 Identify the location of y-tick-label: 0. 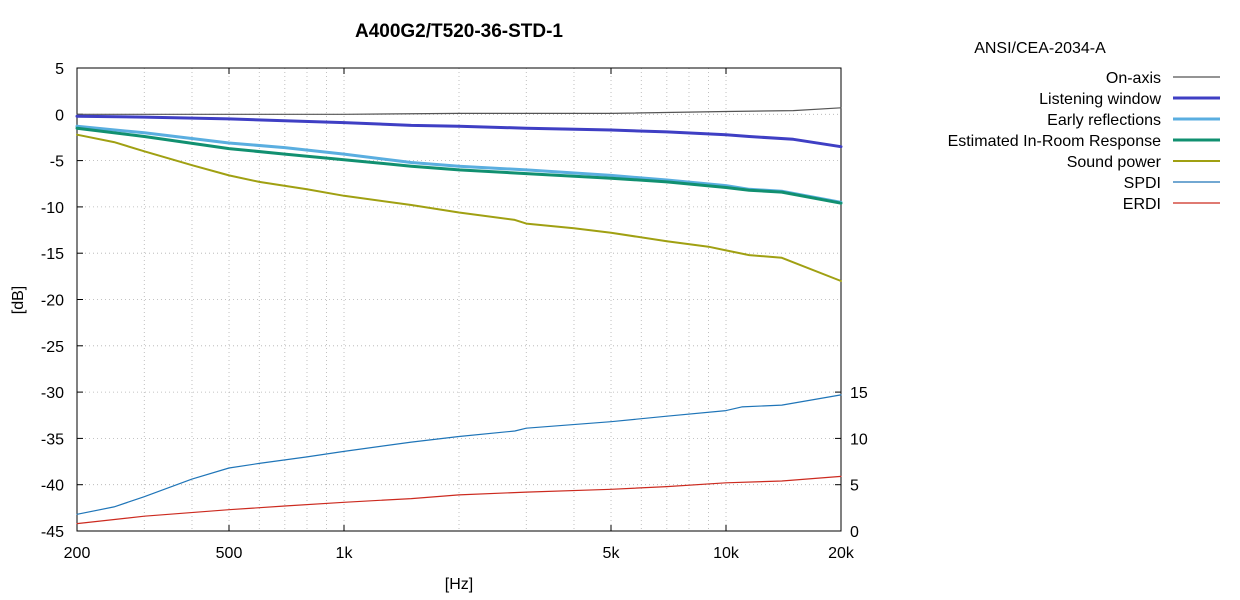
(59, 115).